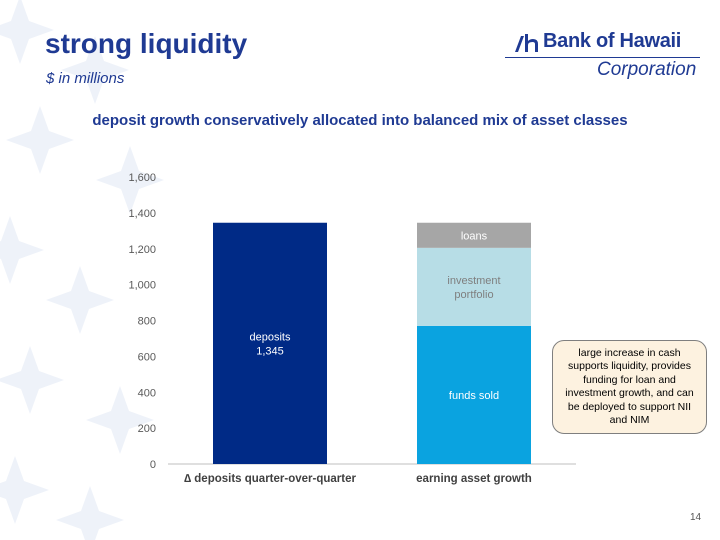  Describe the element at coordinates (147, 393) in the screenshot. I see `y-tick-label: 400` at that location.